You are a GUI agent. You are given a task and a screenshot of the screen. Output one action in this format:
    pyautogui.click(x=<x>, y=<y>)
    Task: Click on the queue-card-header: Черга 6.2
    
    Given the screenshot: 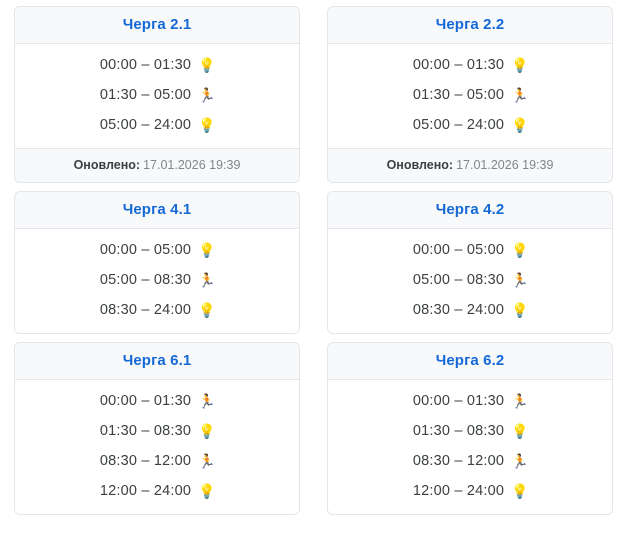 What is the action you would take?
    pyautogui.click(x=470, y=361)
    